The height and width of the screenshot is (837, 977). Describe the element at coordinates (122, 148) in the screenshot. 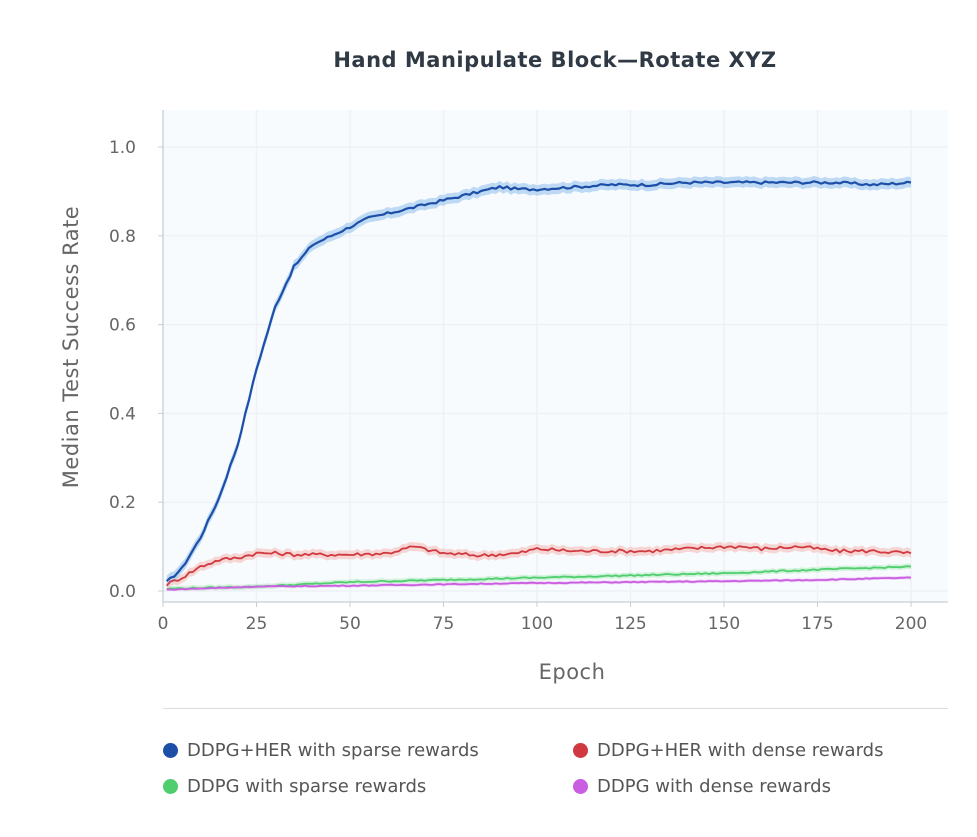

I see `y-tick-label: 1.0` at that location.